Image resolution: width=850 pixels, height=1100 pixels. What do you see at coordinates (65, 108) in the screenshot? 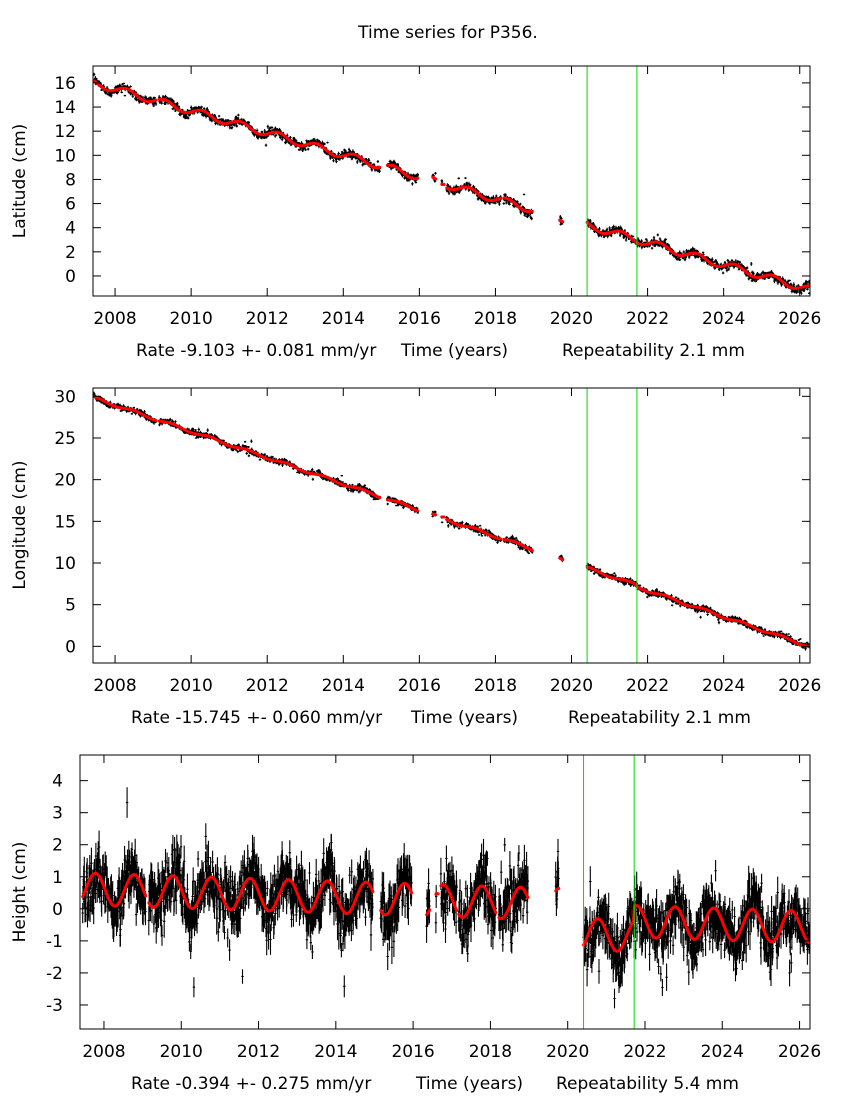
I see `y-tick-label: 14` at bounding box center [65, 108].